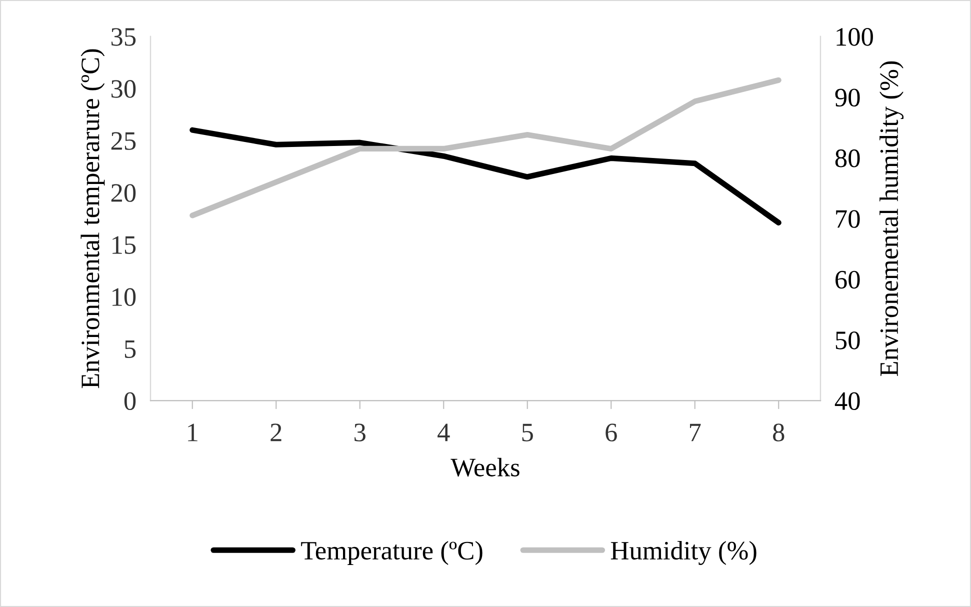 The width and height of the screenshot is (971, 607). What do you see at coordinates (847, 97) in the screenshot?
I see `y2-tick-label: 90` at bounding box center [847, 97].